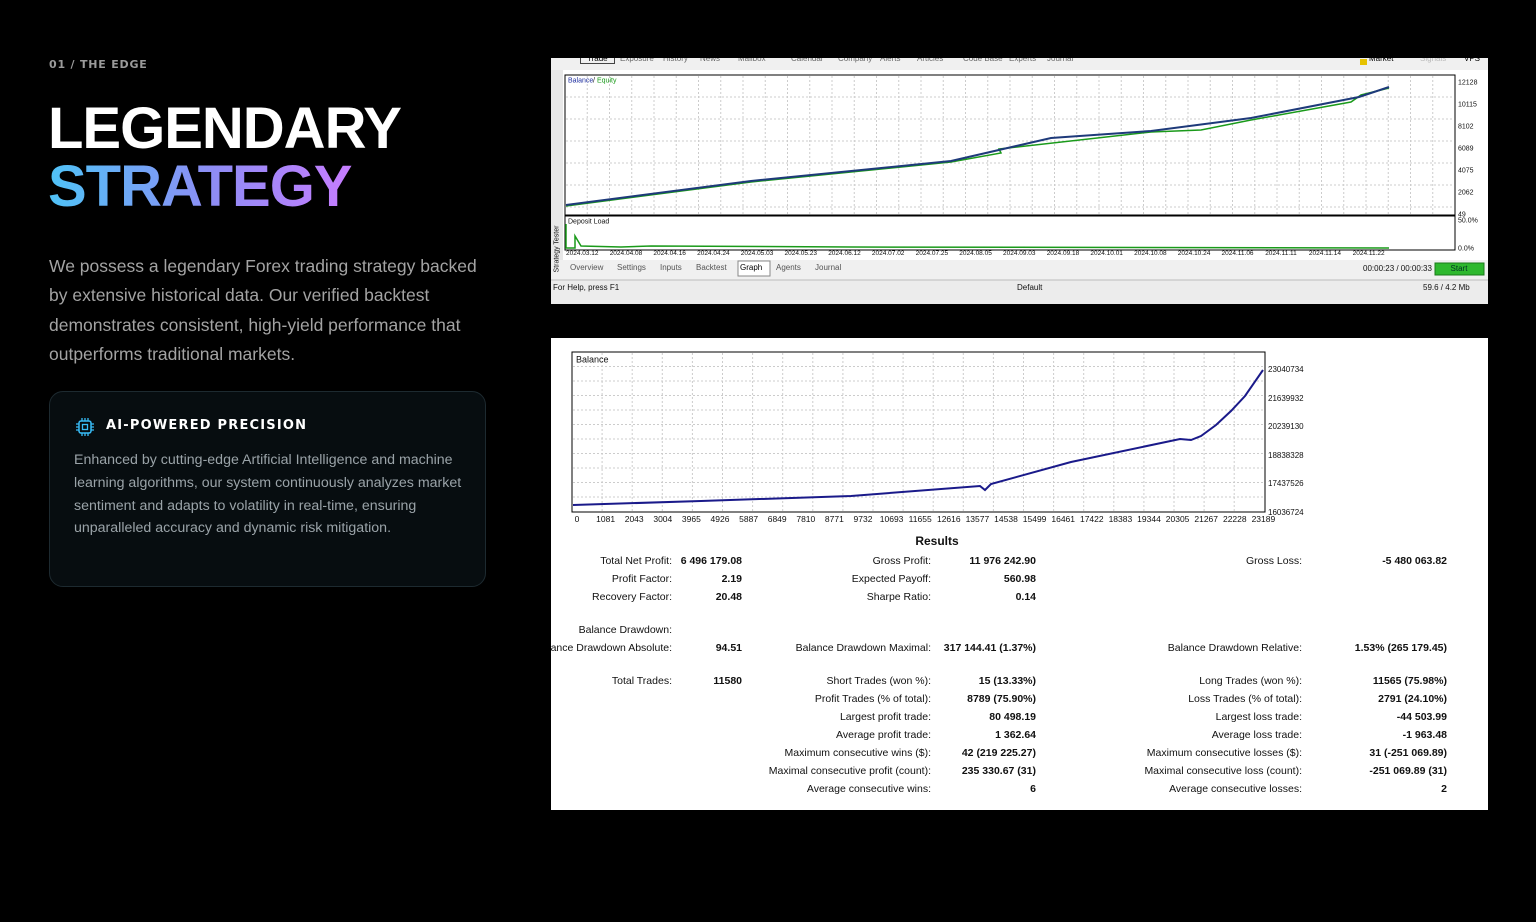  Describe the element at coordinates (1019, 253) in the screenshot. I see `date-label: 2024.09.03` at that location.